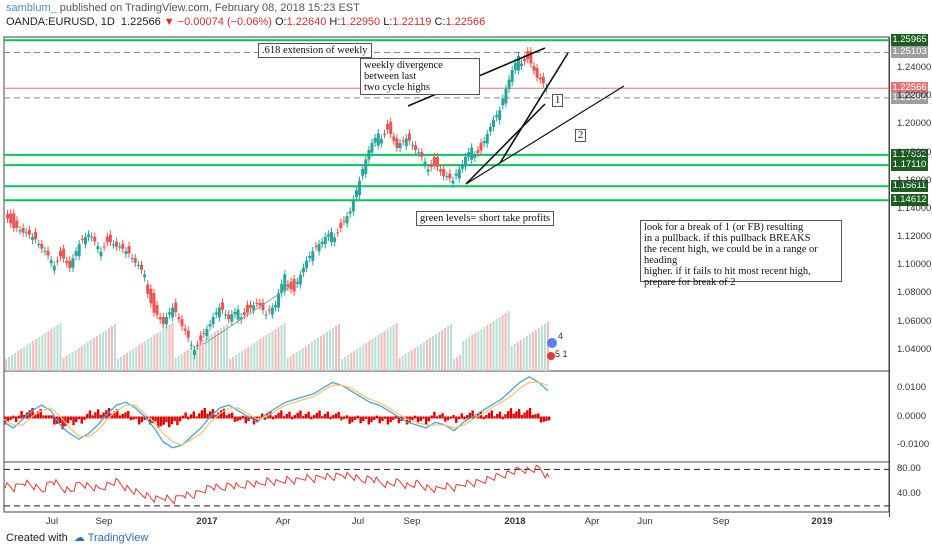 Image resolution: width=932 pixels, height=550 pixels. I want to click on tradingview-link: TradingView, so click(118, 538).